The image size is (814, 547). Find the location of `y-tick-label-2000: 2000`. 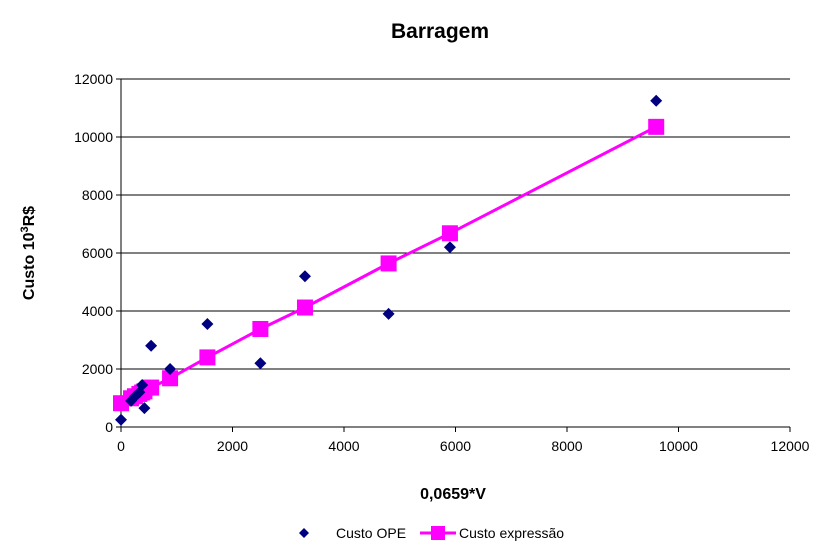

y-tick-label-2000: 2000 is located at coordinates (97, 369).